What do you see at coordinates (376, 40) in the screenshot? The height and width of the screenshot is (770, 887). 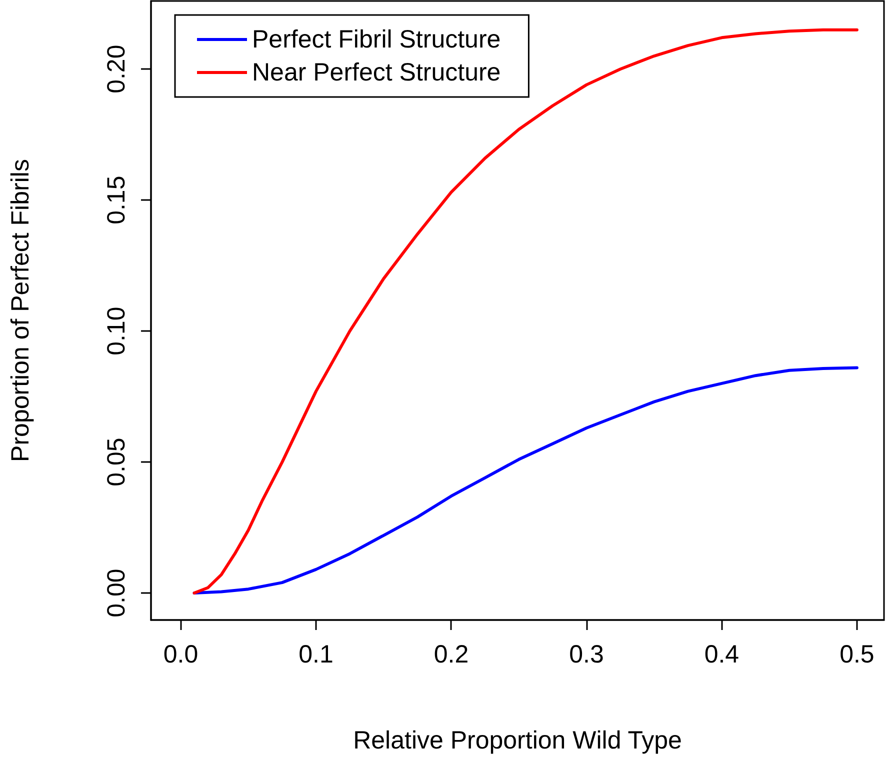 I see `legend-label: Perfect Fibril Structure` at bounding box center [376, 40].